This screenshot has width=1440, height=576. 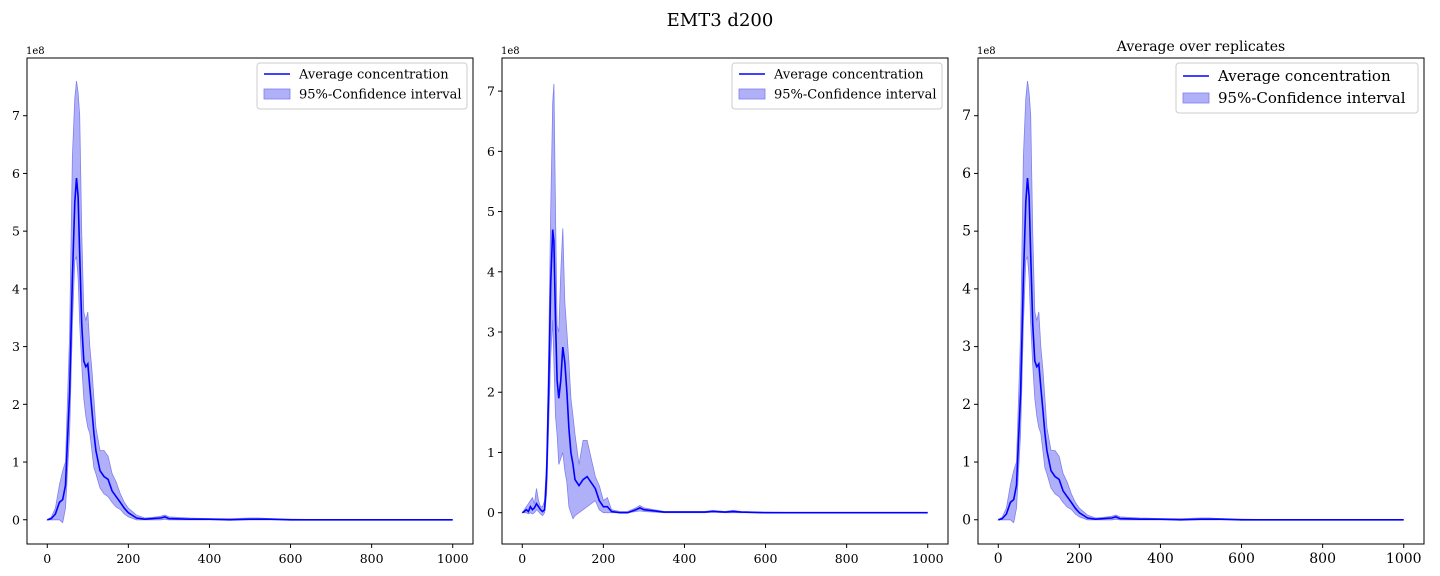 What do you see at coordinates (1200, 47) in the screenshot?
I see `panel-title: Average over replicates` at bounding box center [1200, 47].